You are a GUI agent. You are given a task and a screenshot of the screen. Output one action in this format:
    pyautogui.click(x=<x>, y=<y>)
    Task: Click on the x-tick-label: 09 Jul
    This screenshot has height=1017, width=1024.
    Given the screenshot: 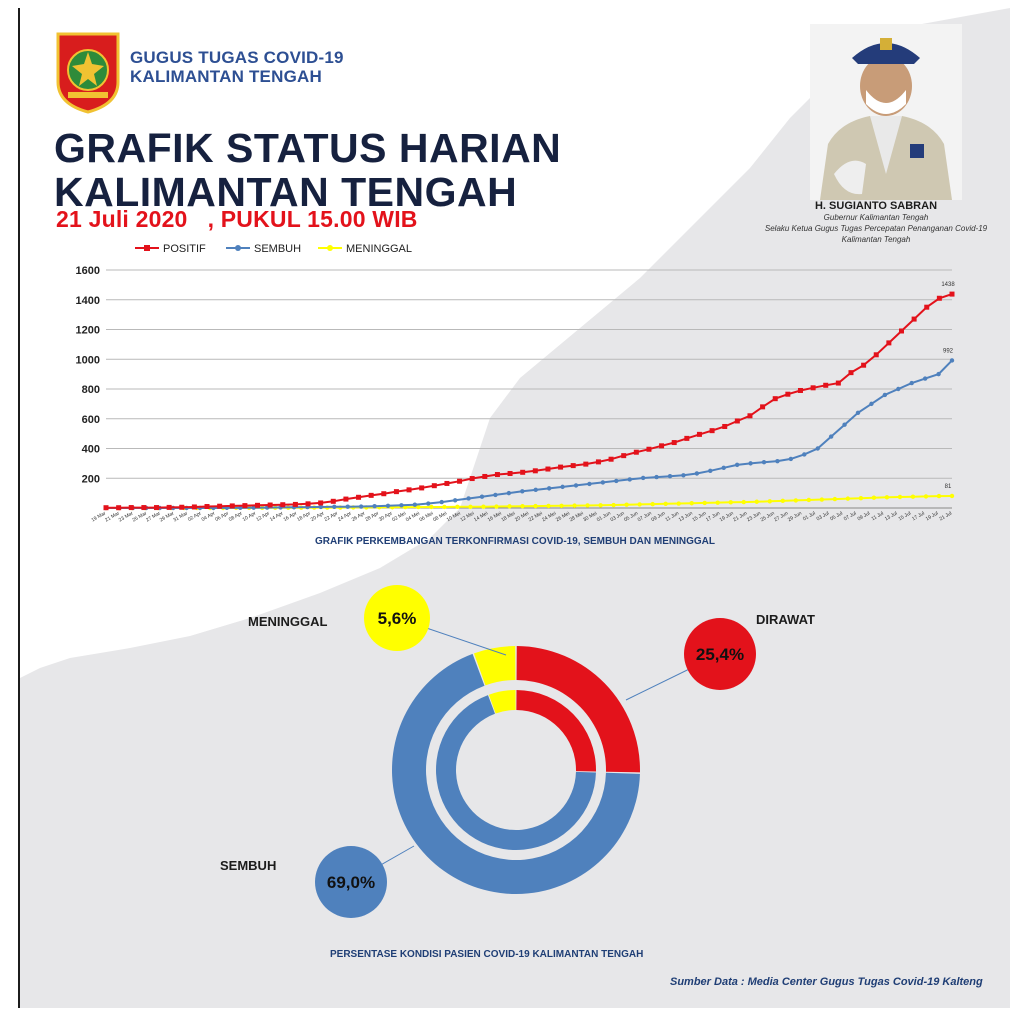 What is the action you would take?
    pyautogui.click(x=864, y=517)
    